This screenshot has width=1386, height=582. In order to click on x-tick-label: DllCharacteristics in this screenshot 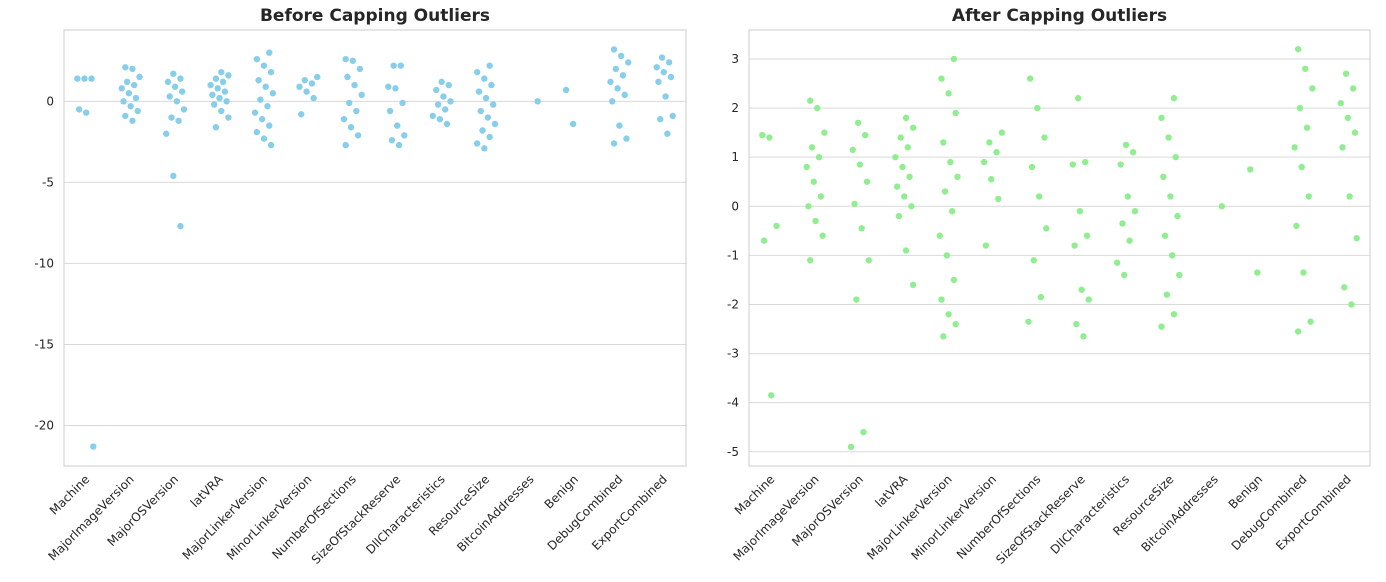, I will do `click(405, 514)`.